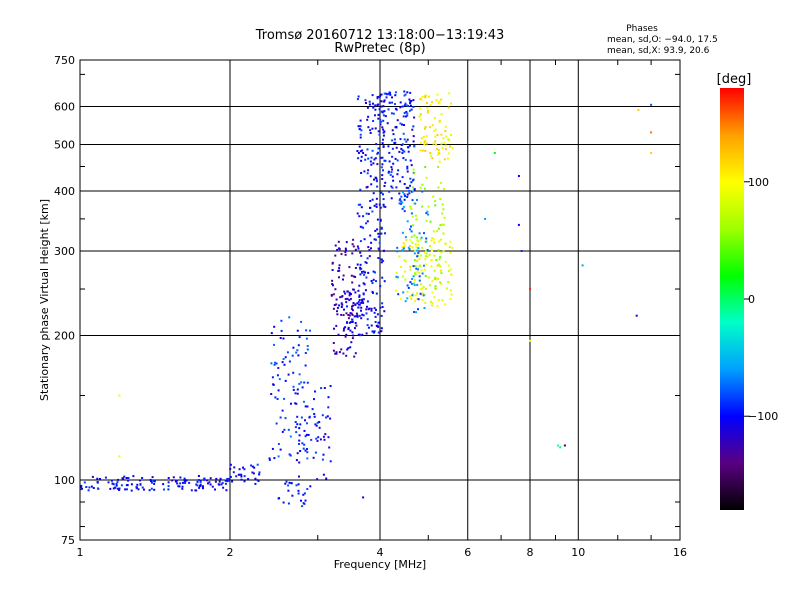 The image size is (800, 600). I want to click on x-tick-label: 2, so click(230, 552).